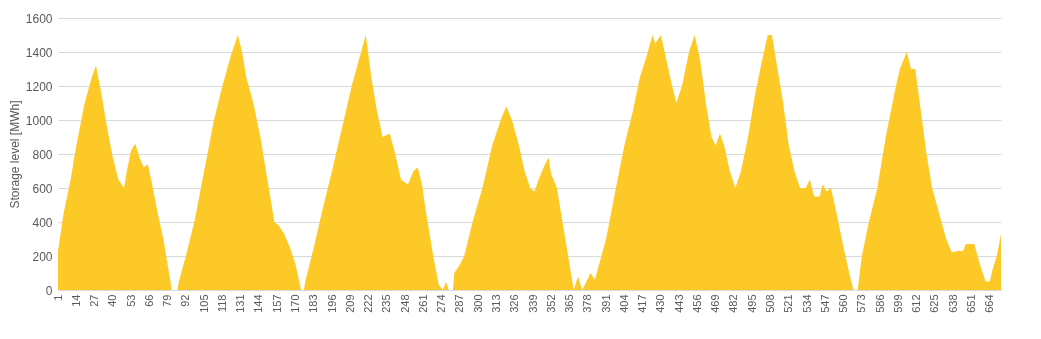 This screenshot has width=1041, height=339. What do you see at coordinates (897, 303) in the screenshot?
I see `x-tick-label: 599` at bounding box center [897, 303].